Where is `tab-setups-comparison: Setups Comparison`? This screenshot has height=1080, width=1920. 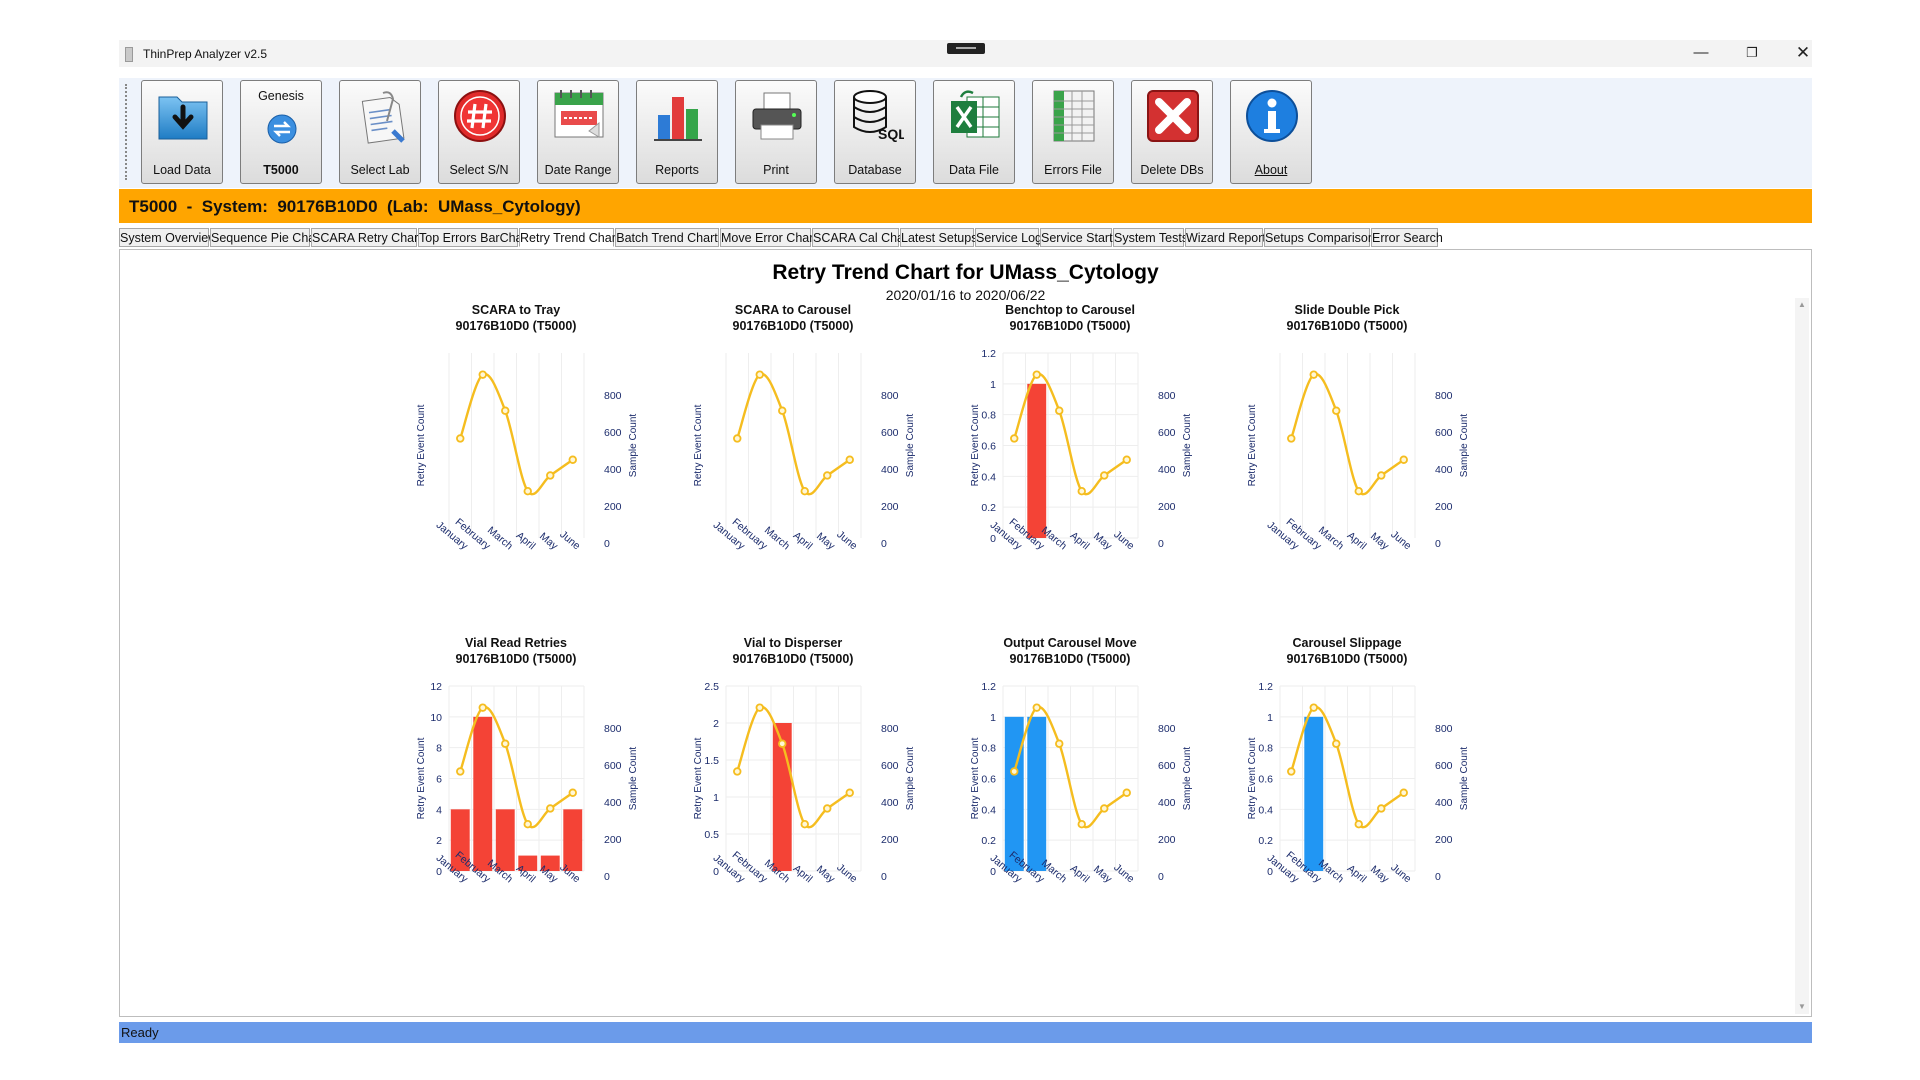 tab-setups-comparison: Setups Comparison is located at coordinates (1319, 237).